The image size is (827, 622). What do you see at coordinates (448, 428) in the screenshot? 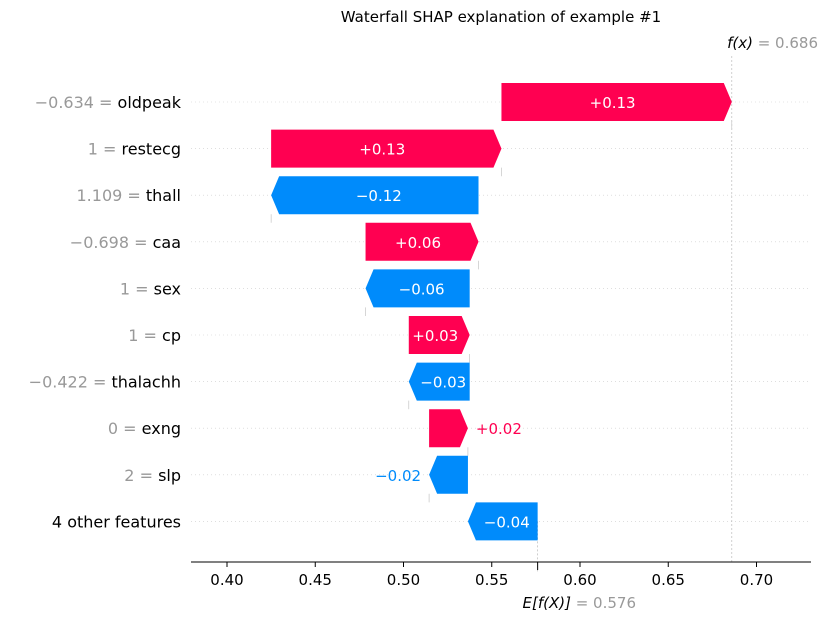
I see `bar-exng` at bounding box center [448, 428].